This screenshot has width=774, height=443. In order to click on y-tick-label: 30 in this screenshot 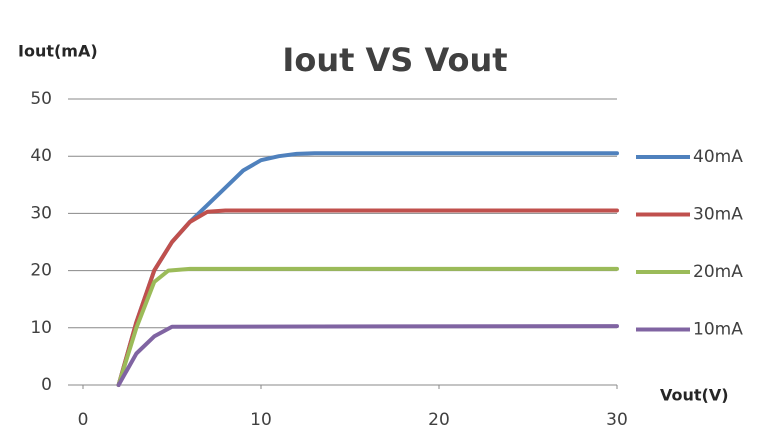, I will do `click(41, 213)`.